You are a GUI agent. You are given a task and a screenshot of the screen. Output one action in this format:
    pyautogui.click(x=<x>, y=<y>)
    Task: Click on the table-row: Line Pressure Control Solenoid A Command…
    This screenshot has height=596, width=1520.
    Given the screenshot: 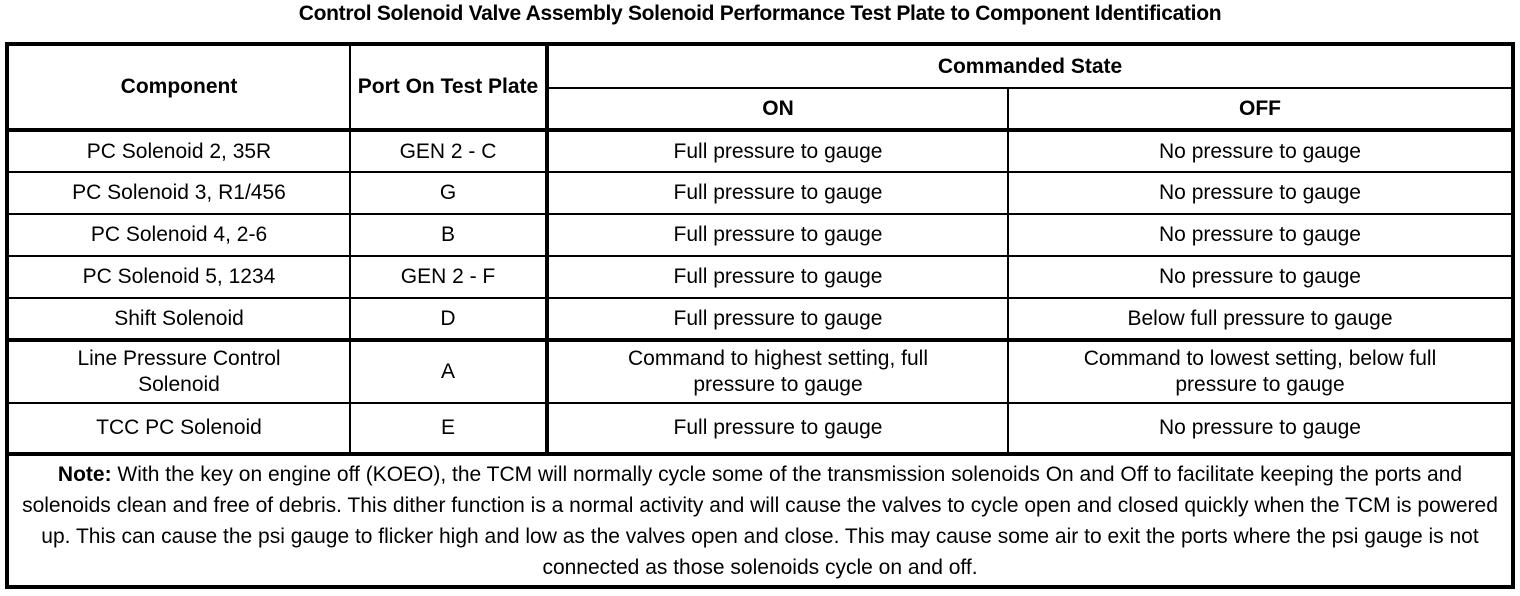 What is the action you would take?
    pyautogui.click(x=760, y=371)
    